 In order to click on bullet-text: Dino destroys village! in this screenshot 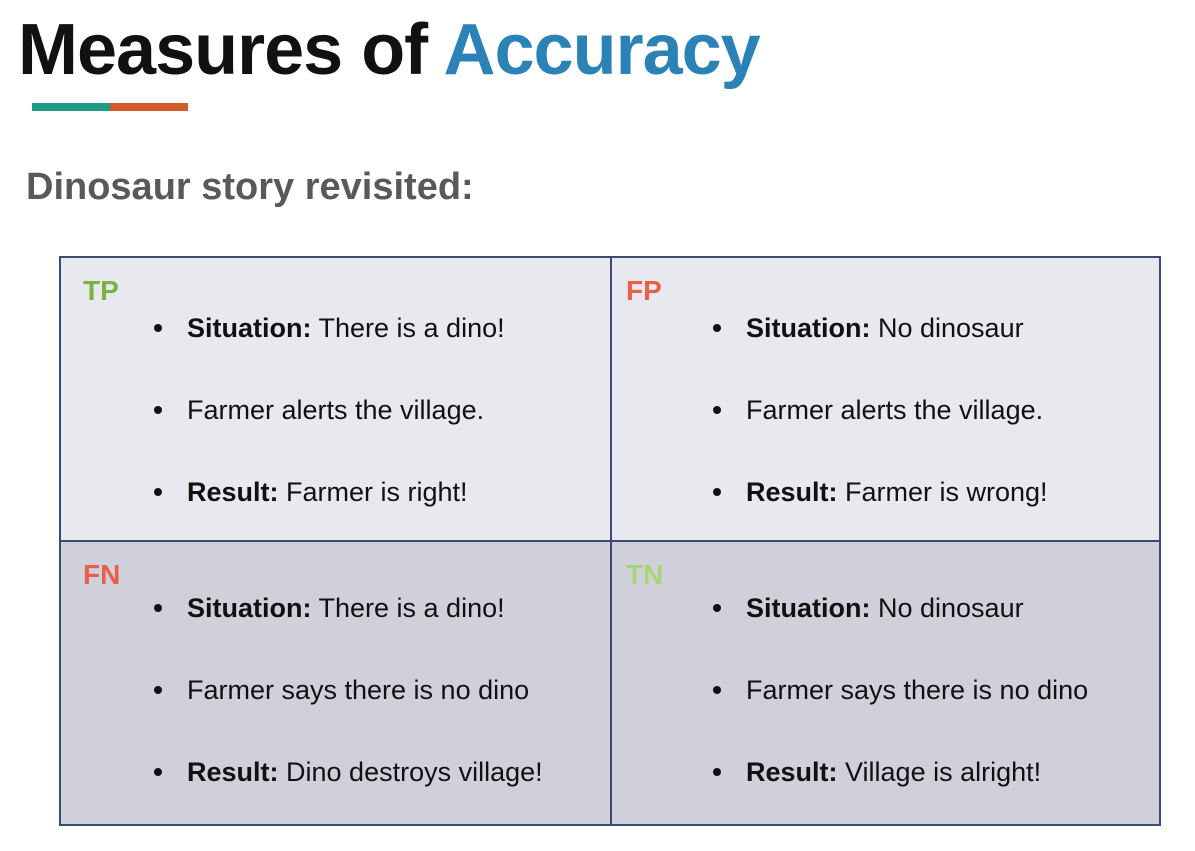, I will do `click(410, 772)`.